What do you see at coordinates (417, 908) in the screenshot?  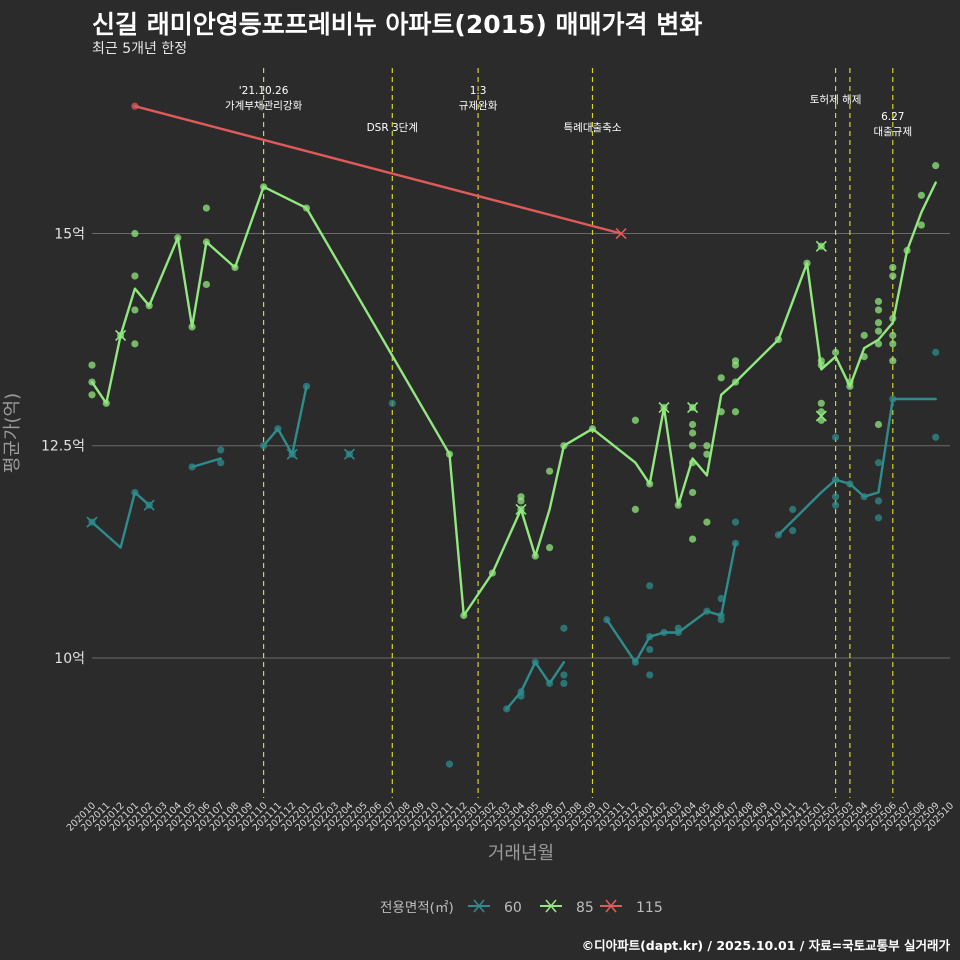 I see `legend-title: 전용면적(㎡)` at bounding box center [417, 908].